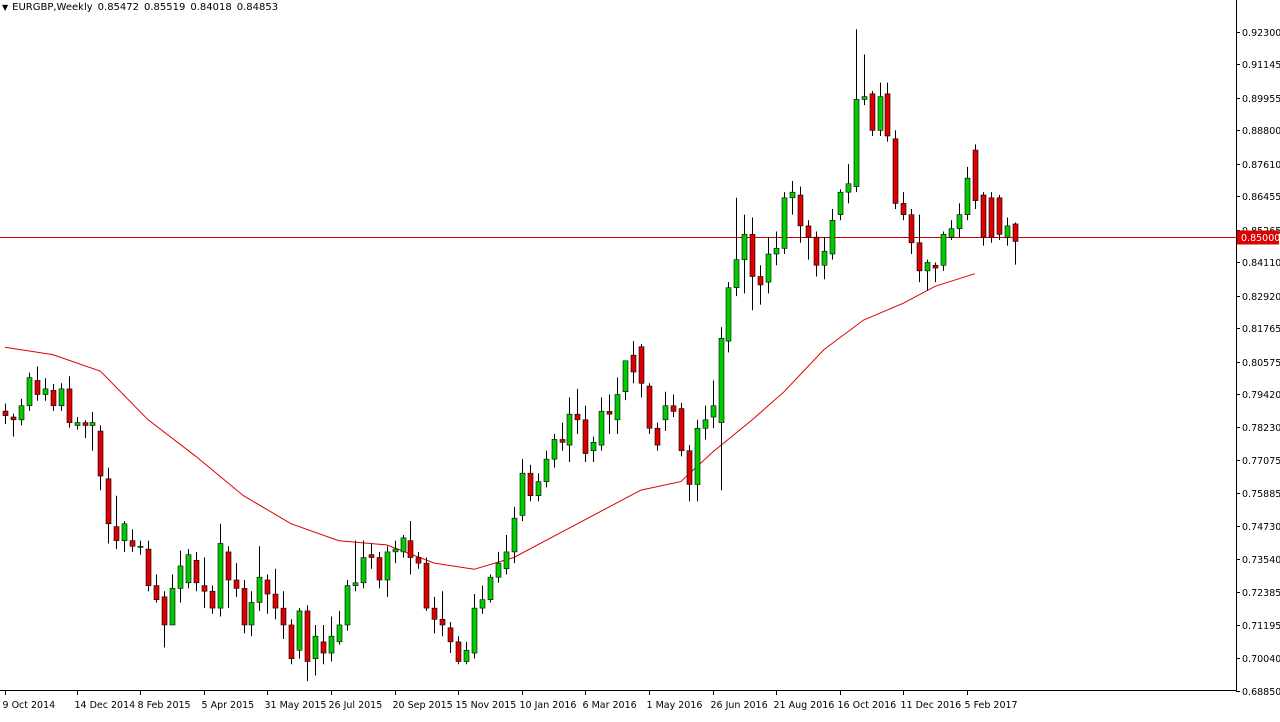 This screenshot has width=1280, height=722. I want to click on x-tick-label: 20 Sep 2015, so click(423, 705).